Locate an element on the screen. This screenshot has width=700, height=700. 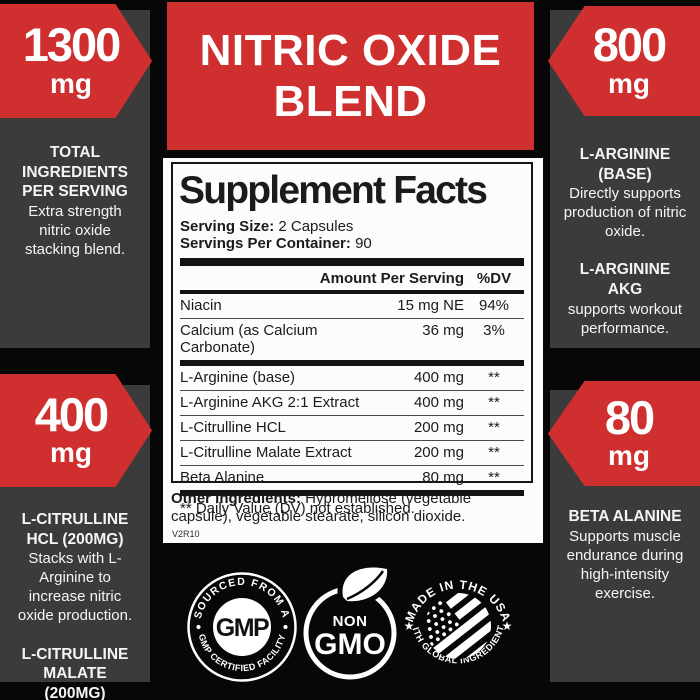
row-name: Beta Alanine is located at coordinates (222, 477).